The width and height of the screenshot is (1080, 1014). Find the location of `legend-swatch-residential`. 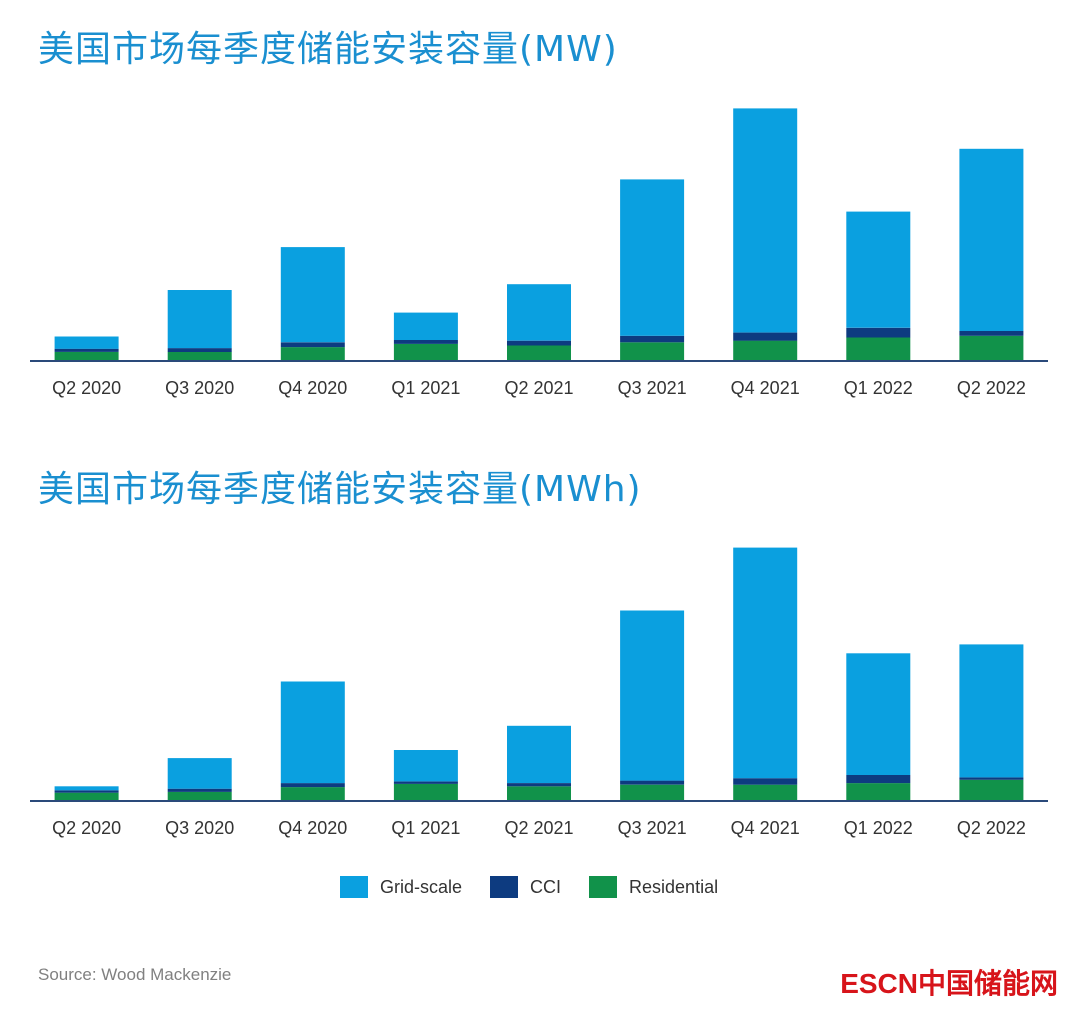

legend-swatch-residential is located at coordinates (603, 887).